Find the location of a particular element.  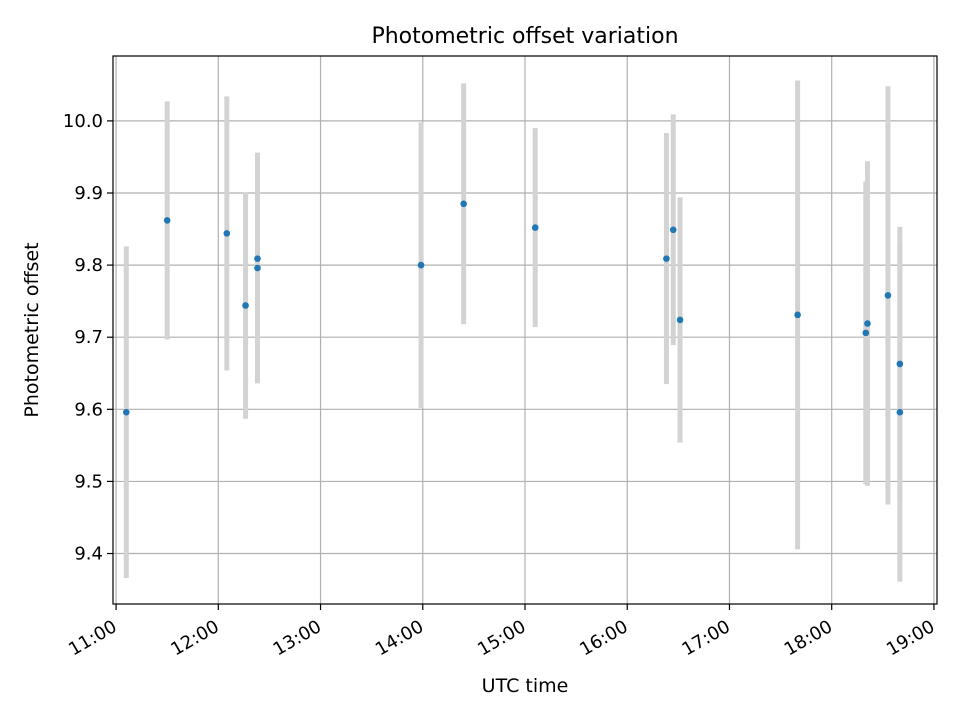

y-tick-label: 9.7 is located at coordinates (88, 337).